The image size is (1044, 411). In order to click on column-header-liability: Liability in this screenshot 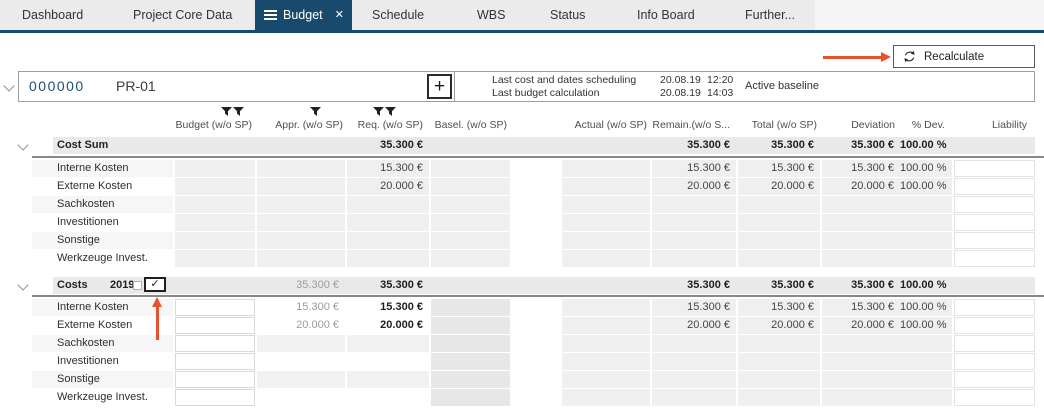, I will do `click(1009, 125)`.